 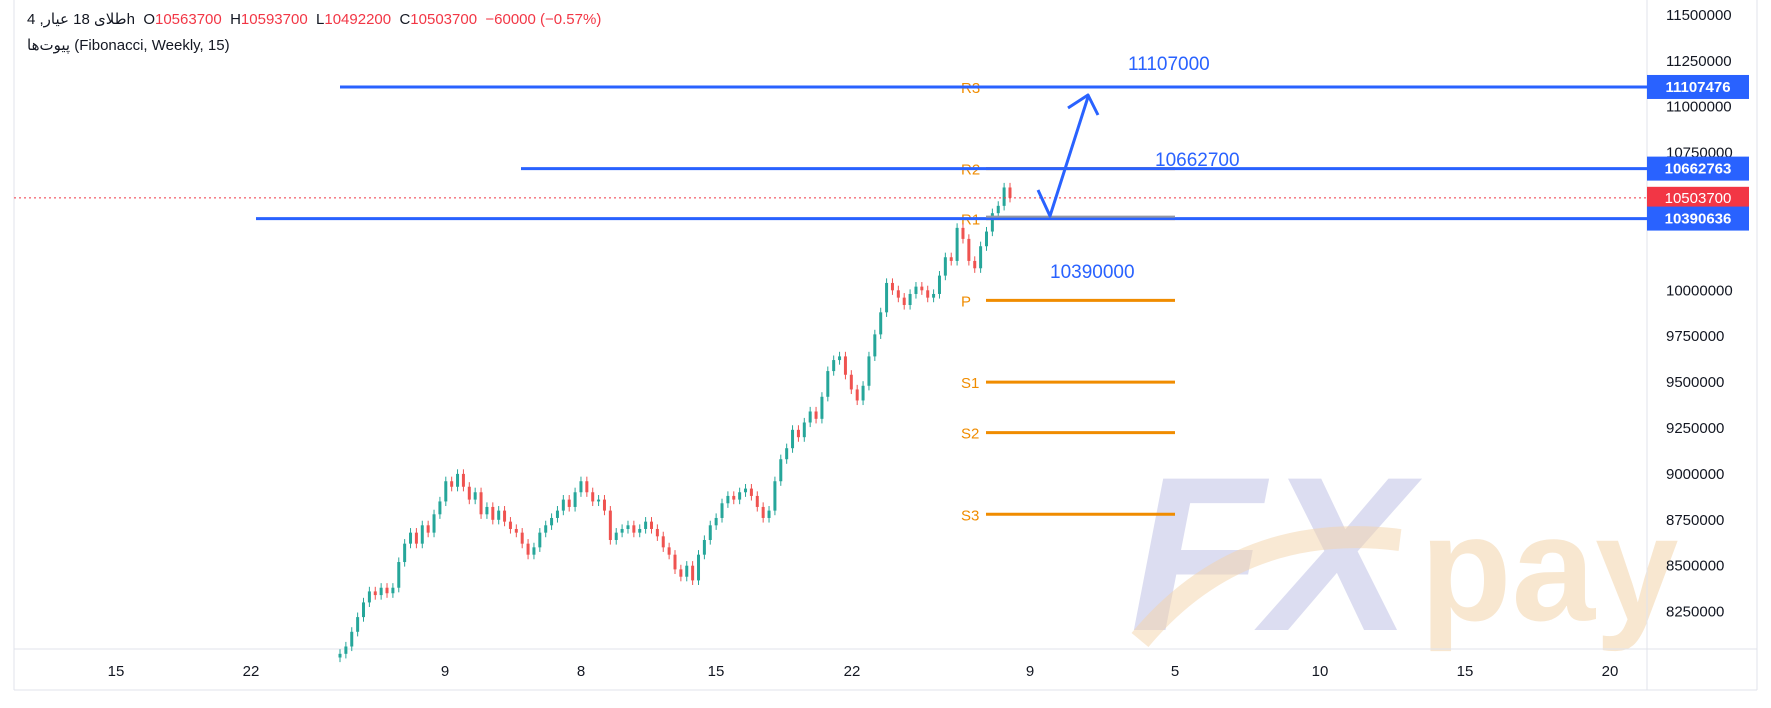 I want to click on price-labels: 11107476106627631050370003:16:3310390636, so click(x=1698, y=152).